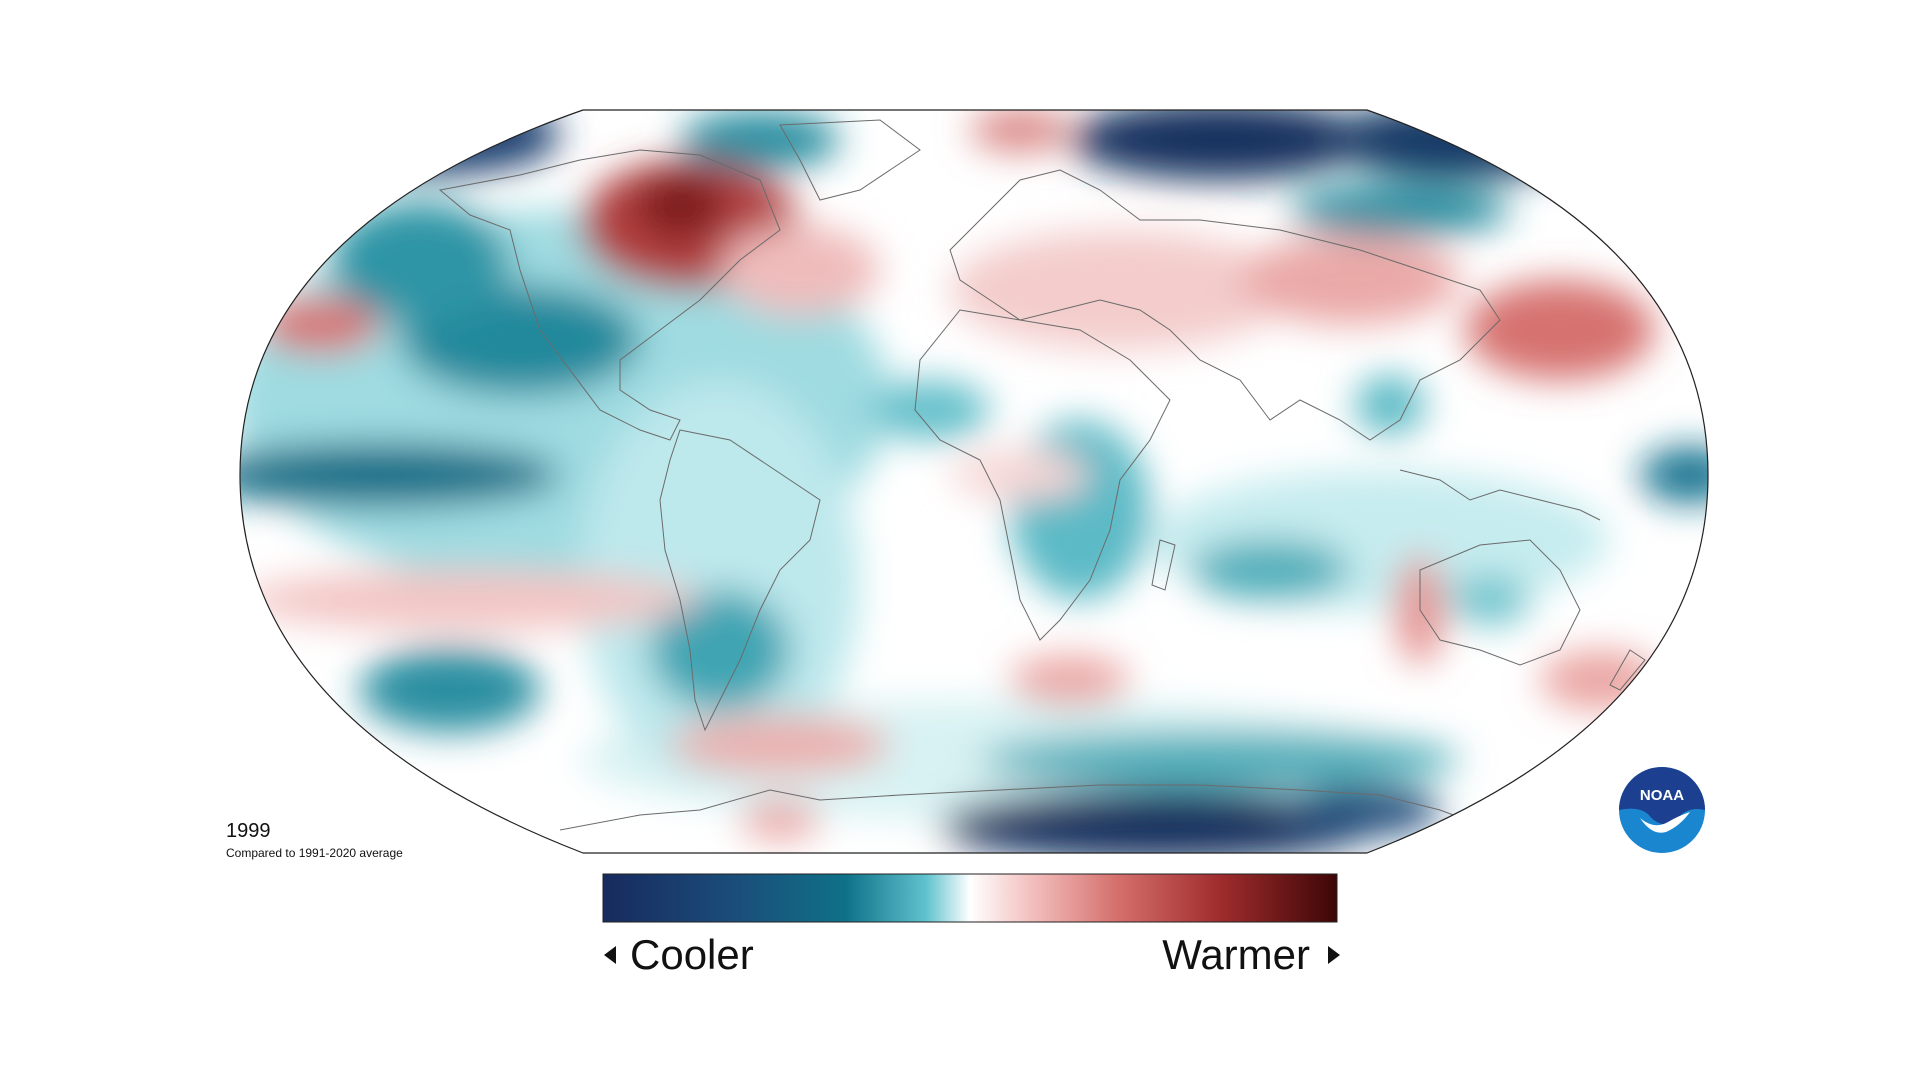 This screenshot has width=1920, height=1085. Describe the element at coordinates (610, 955) in the screenshot. I see `left-arrow-icon` at that location.